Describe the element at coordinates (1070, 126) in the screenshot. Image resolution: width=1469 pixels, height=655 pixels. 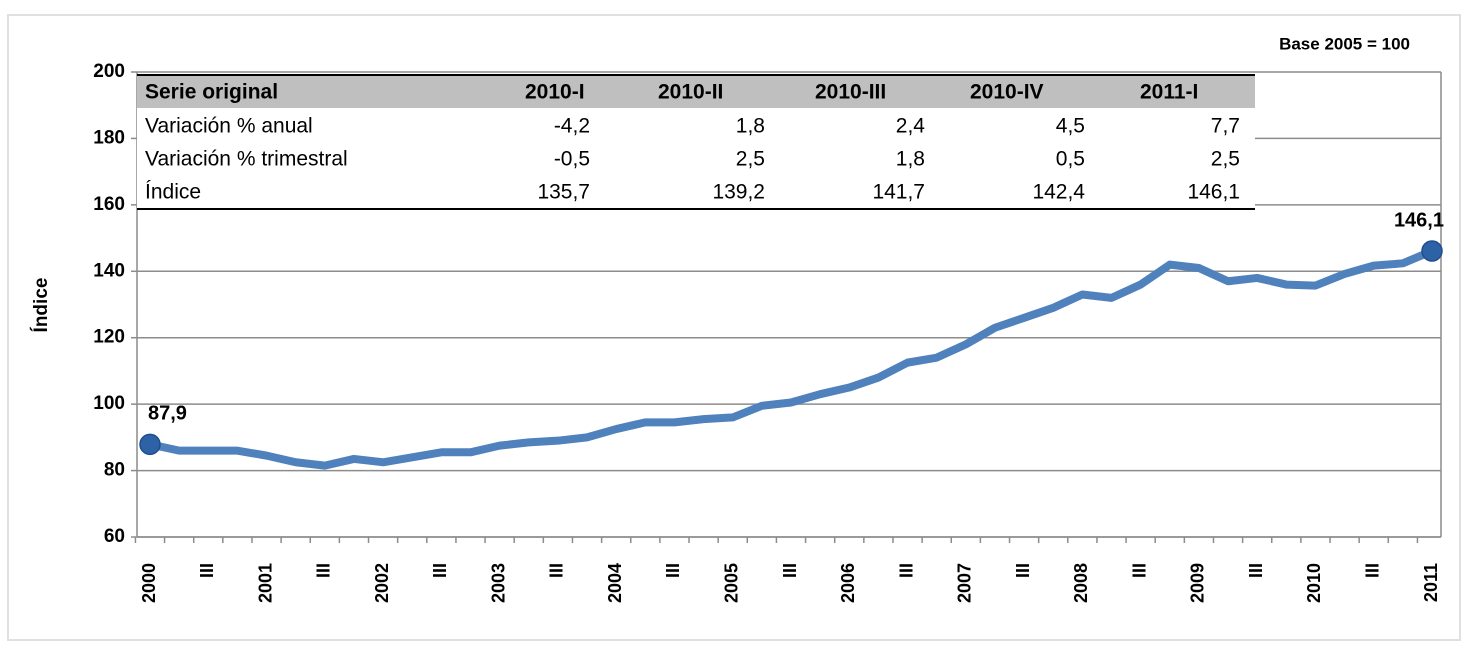
I see `table-cell: 4,5` at that location.